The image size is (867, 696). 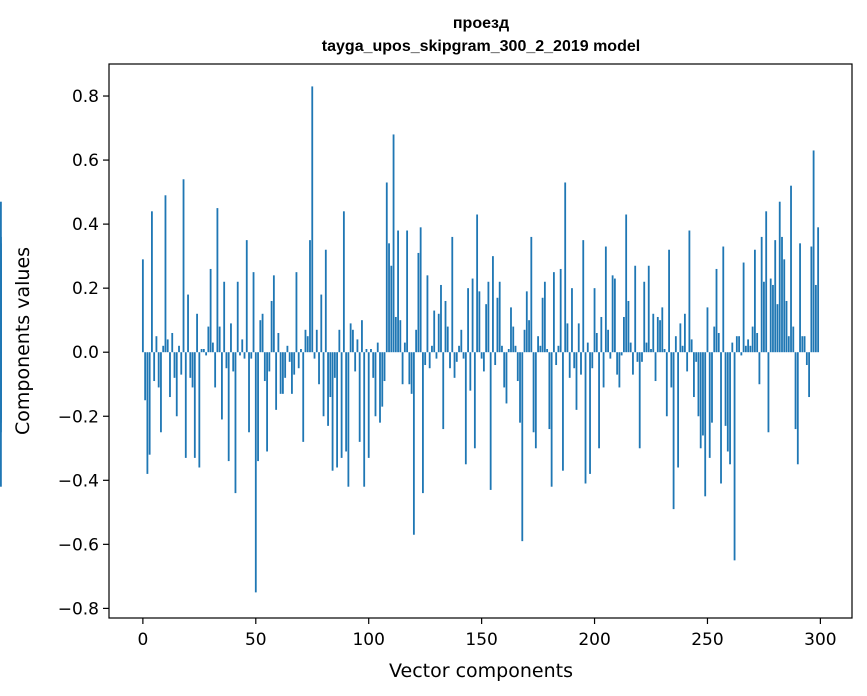 What do you see at coordinates (707, 640) in the screenshot?
I see `x-tick-label: 250` at bounding box center [707, 640].